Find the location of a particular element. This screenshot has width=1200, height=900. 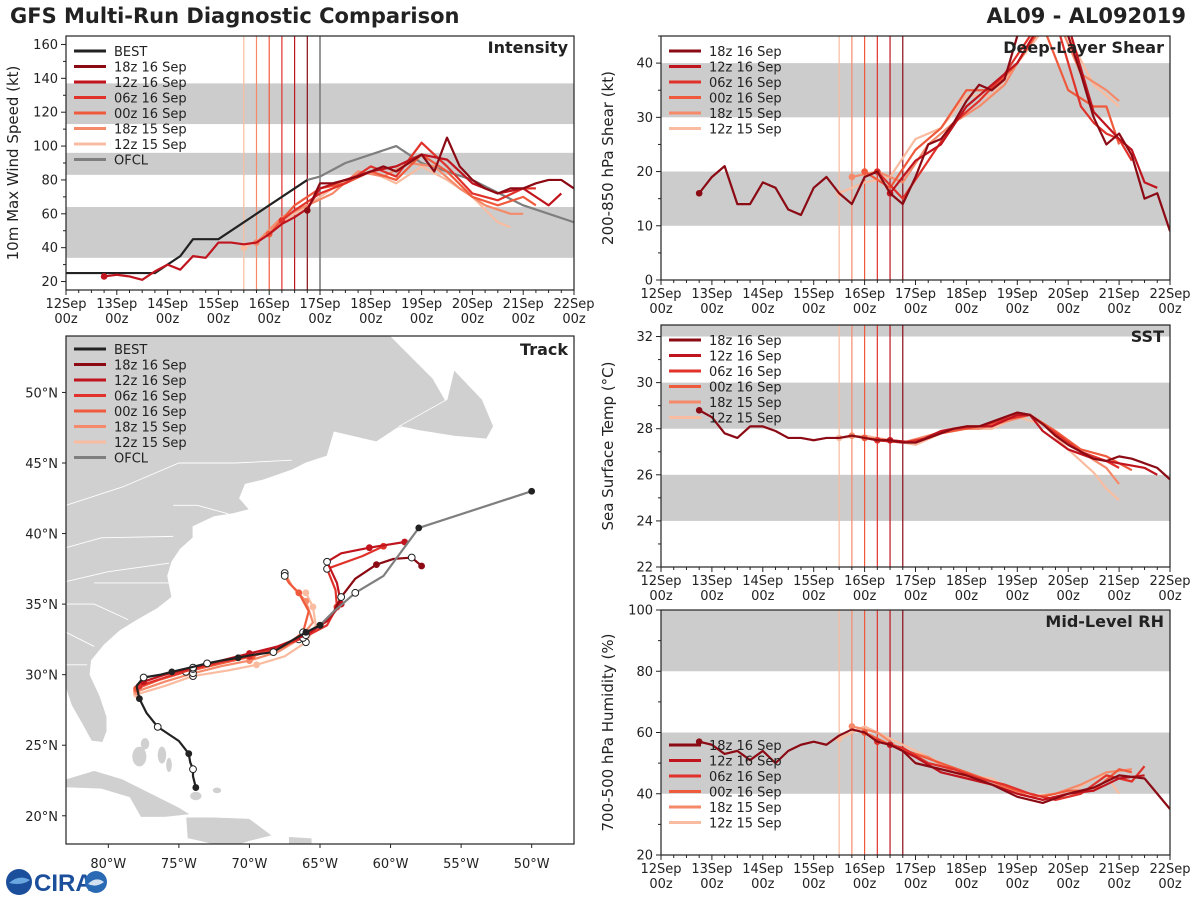

intensity-legend-label: OFCL is located at coordinates (131, 161).